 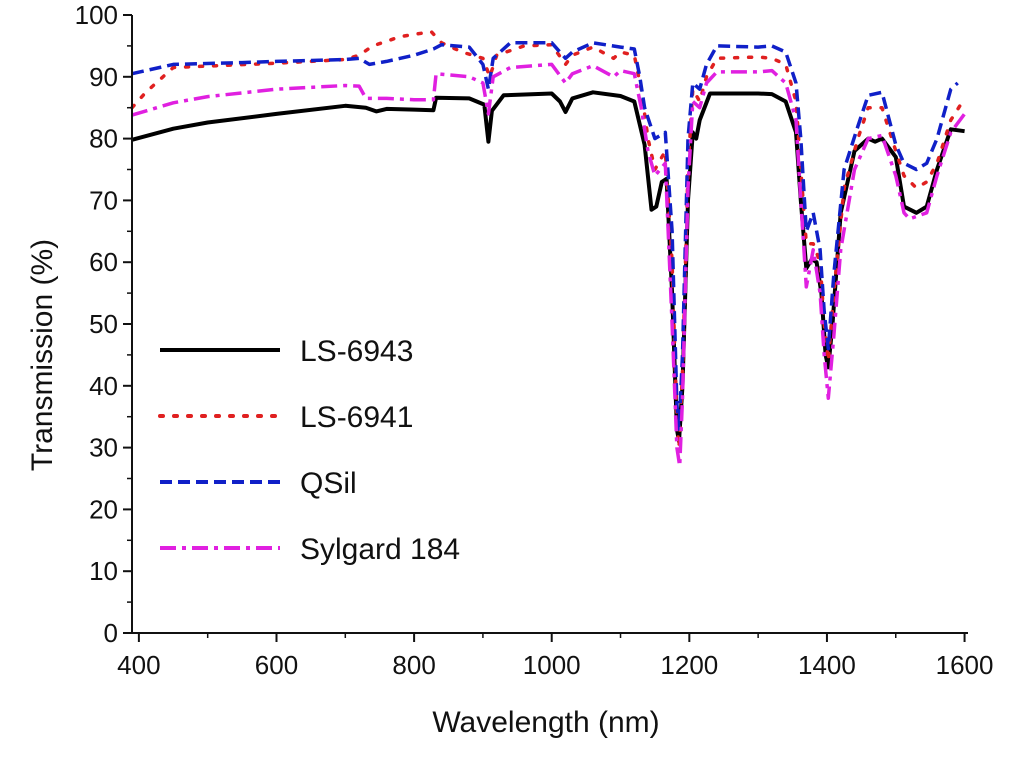 What do you see at coordinates (328, 483) in the screenshot?
I see `legend-label: QSil` at bounding box center [328, 483].